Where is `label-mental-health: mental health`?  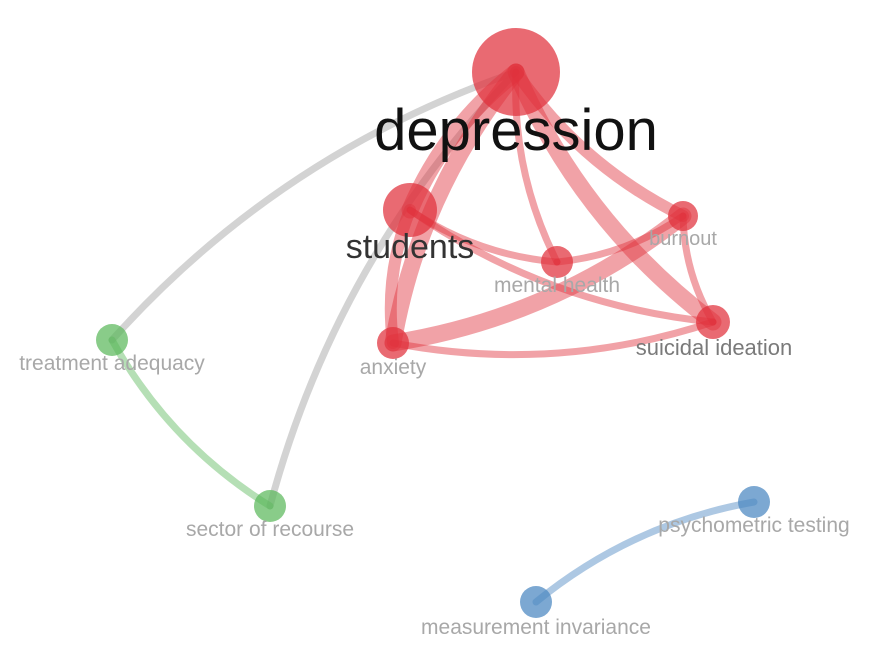
label-mental-health: mental health is located at coordinates (557, 285).